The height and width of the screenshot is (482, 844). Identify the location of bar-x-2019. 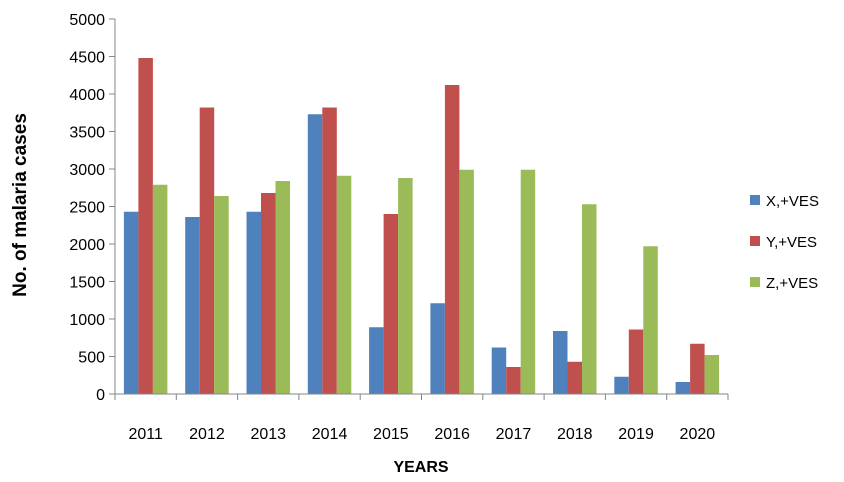
(621, 385).